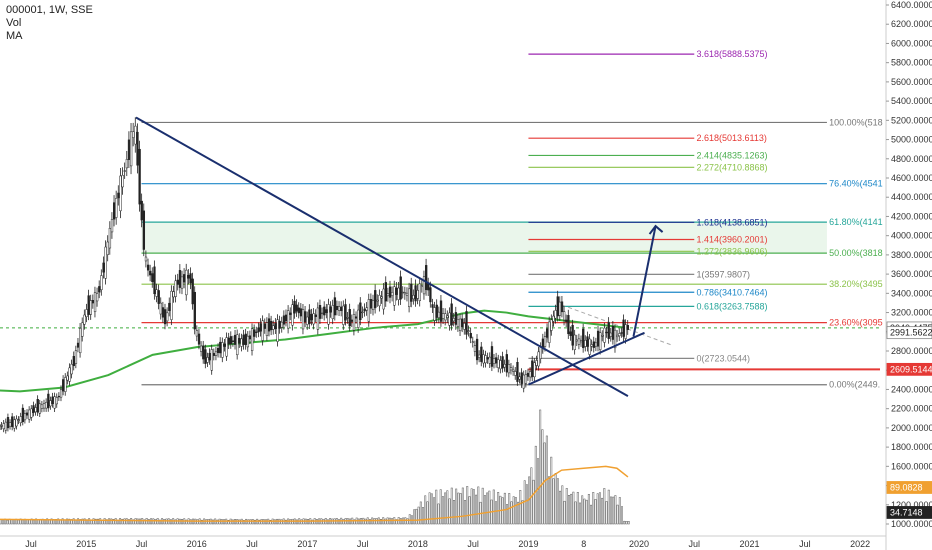  Describe the element at coordinates (31, 544) in the screenshot. I see `x-tick-label: Jul` at that location.